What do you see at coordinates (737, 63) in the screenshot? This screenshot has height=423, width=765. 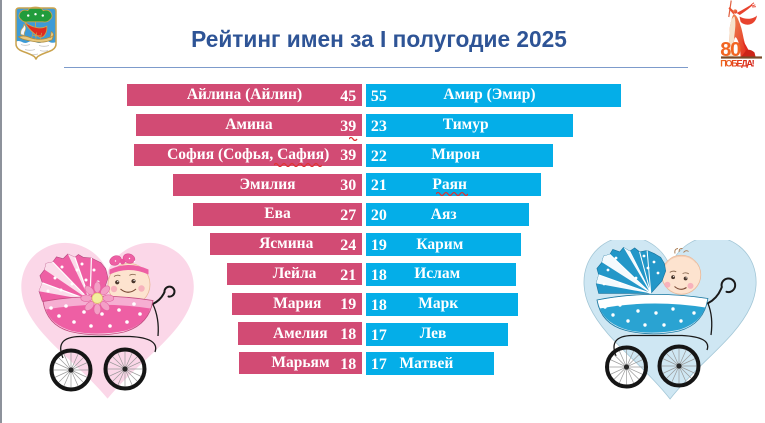 I see `svg-text: ПОБЕДА!` at bounding box center [737, 63].